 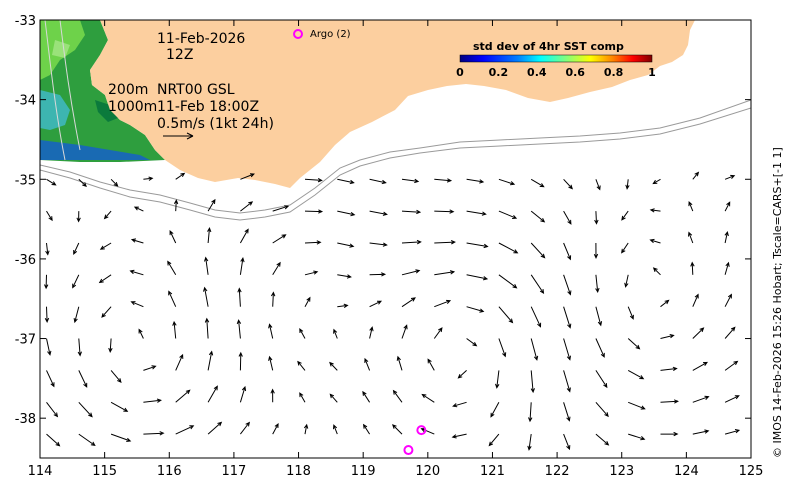 What do you see at coordinates (25, 101) in the screenshot?
I see `y-tick-label: -34` at bounding box center [25, 101].